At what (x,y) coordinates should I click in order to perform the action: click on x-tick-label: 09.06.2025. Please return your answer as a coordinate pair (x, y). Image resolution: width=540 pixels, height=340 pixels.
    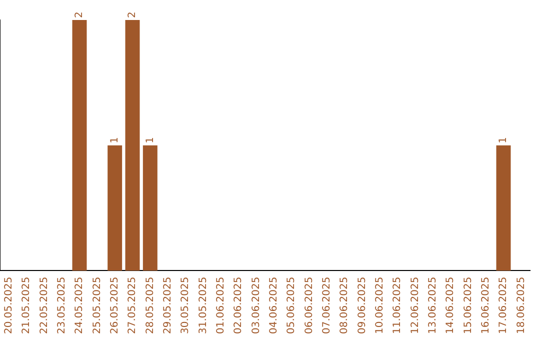
    Looking at the image, I should click on (362, 305).